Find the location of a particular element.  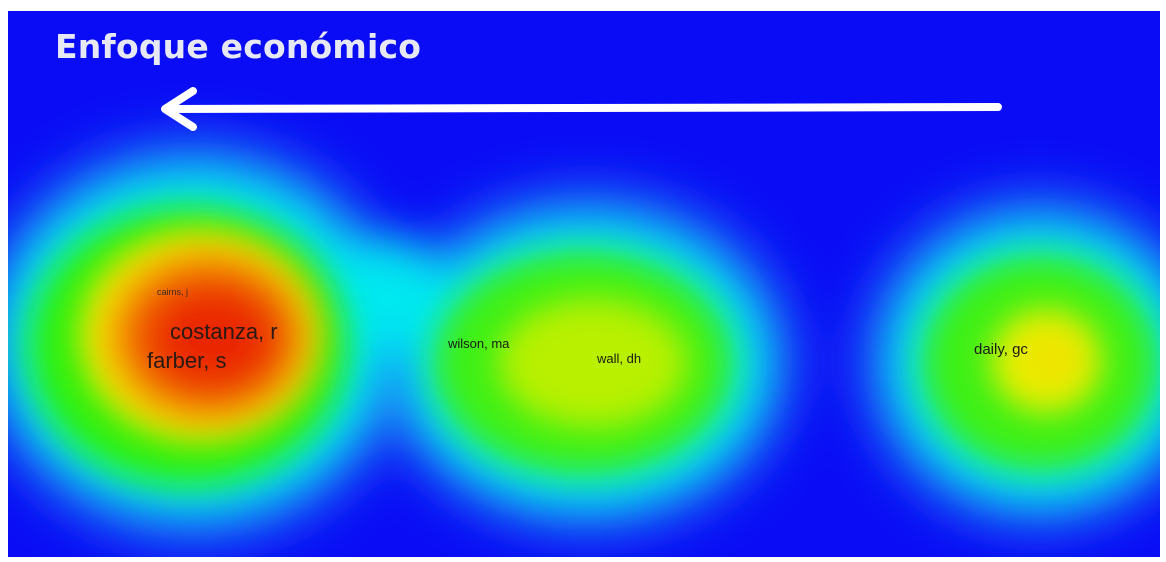

node-label-wall: wall, dh is located at coordinates (619, 358).